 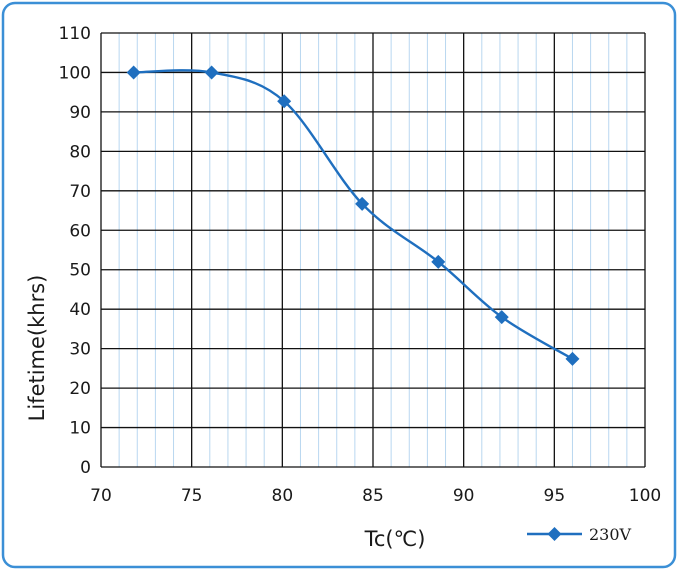 I want to click on x-tick-label: 85, so click(x=373, y=496).